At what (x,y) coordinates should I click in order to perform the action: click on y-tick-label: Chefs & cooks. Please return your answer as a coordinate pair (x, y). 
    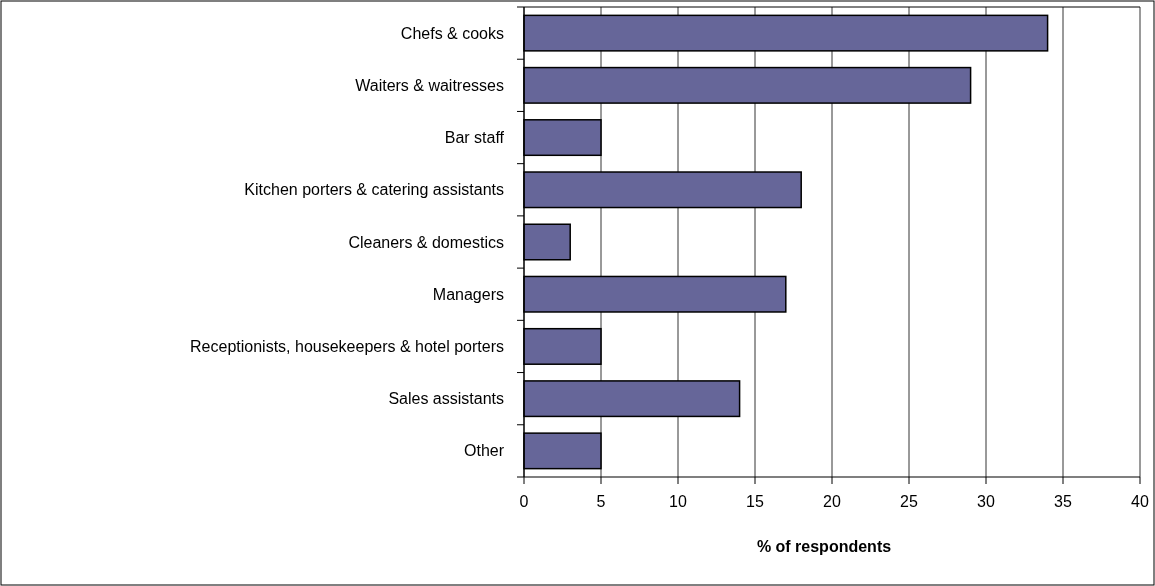
    Looking at the image, I should click on (452, 33).